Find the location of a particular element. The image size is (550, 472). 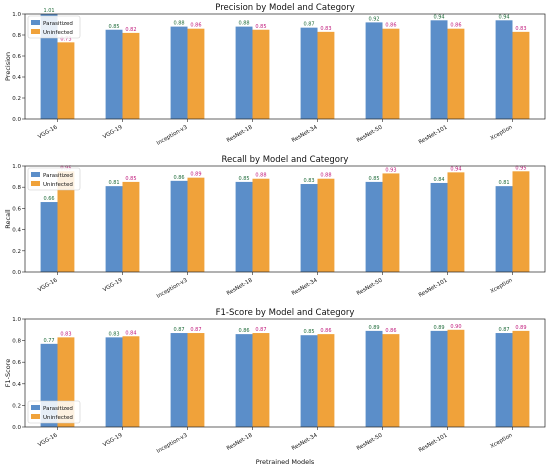

data-label: 0.73 is located at coordinates (65, 39).